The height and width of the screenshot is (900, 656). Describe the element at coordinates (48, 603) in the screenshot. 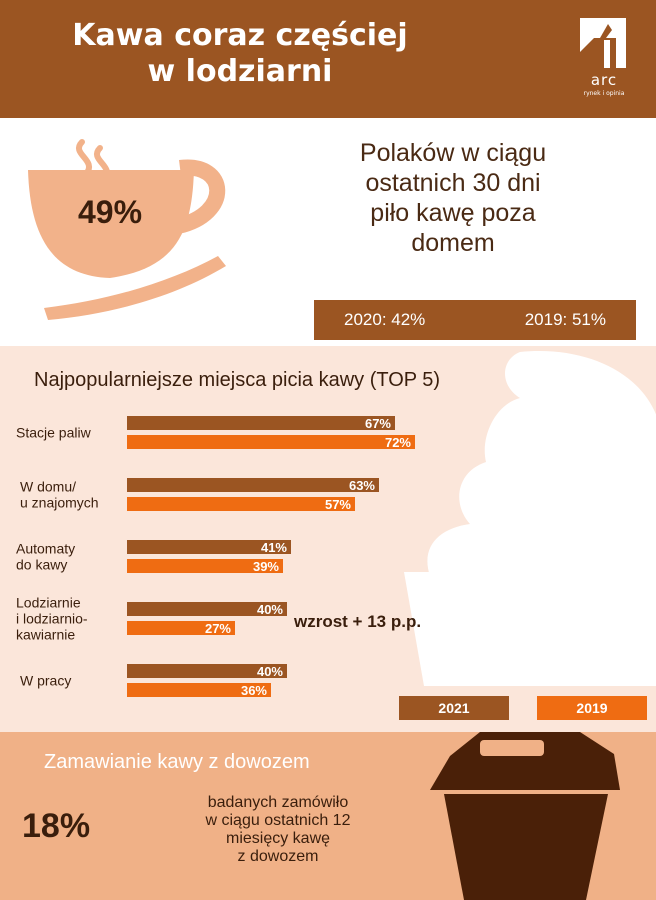

I see `category-label: Lodziarnie` at that location.